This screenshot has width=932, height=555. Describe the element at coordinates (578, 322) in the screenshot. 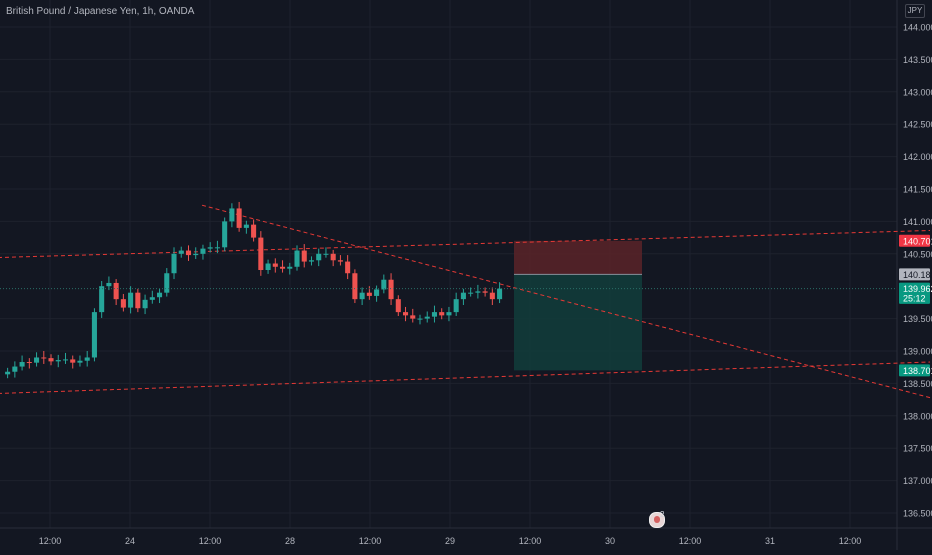

I see `take-profit-zone` at that location.